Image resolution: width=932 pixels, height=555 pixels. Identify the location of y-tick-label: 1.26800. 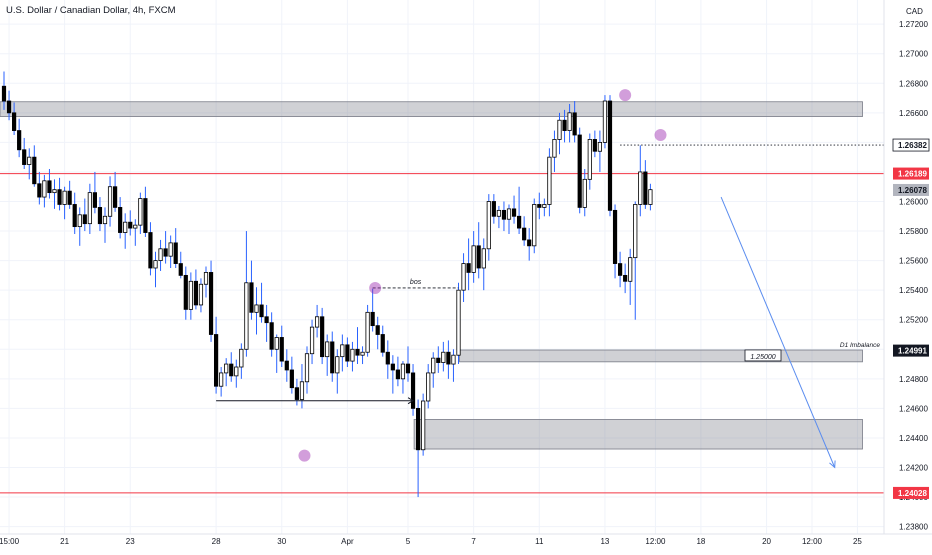
(913, 83).